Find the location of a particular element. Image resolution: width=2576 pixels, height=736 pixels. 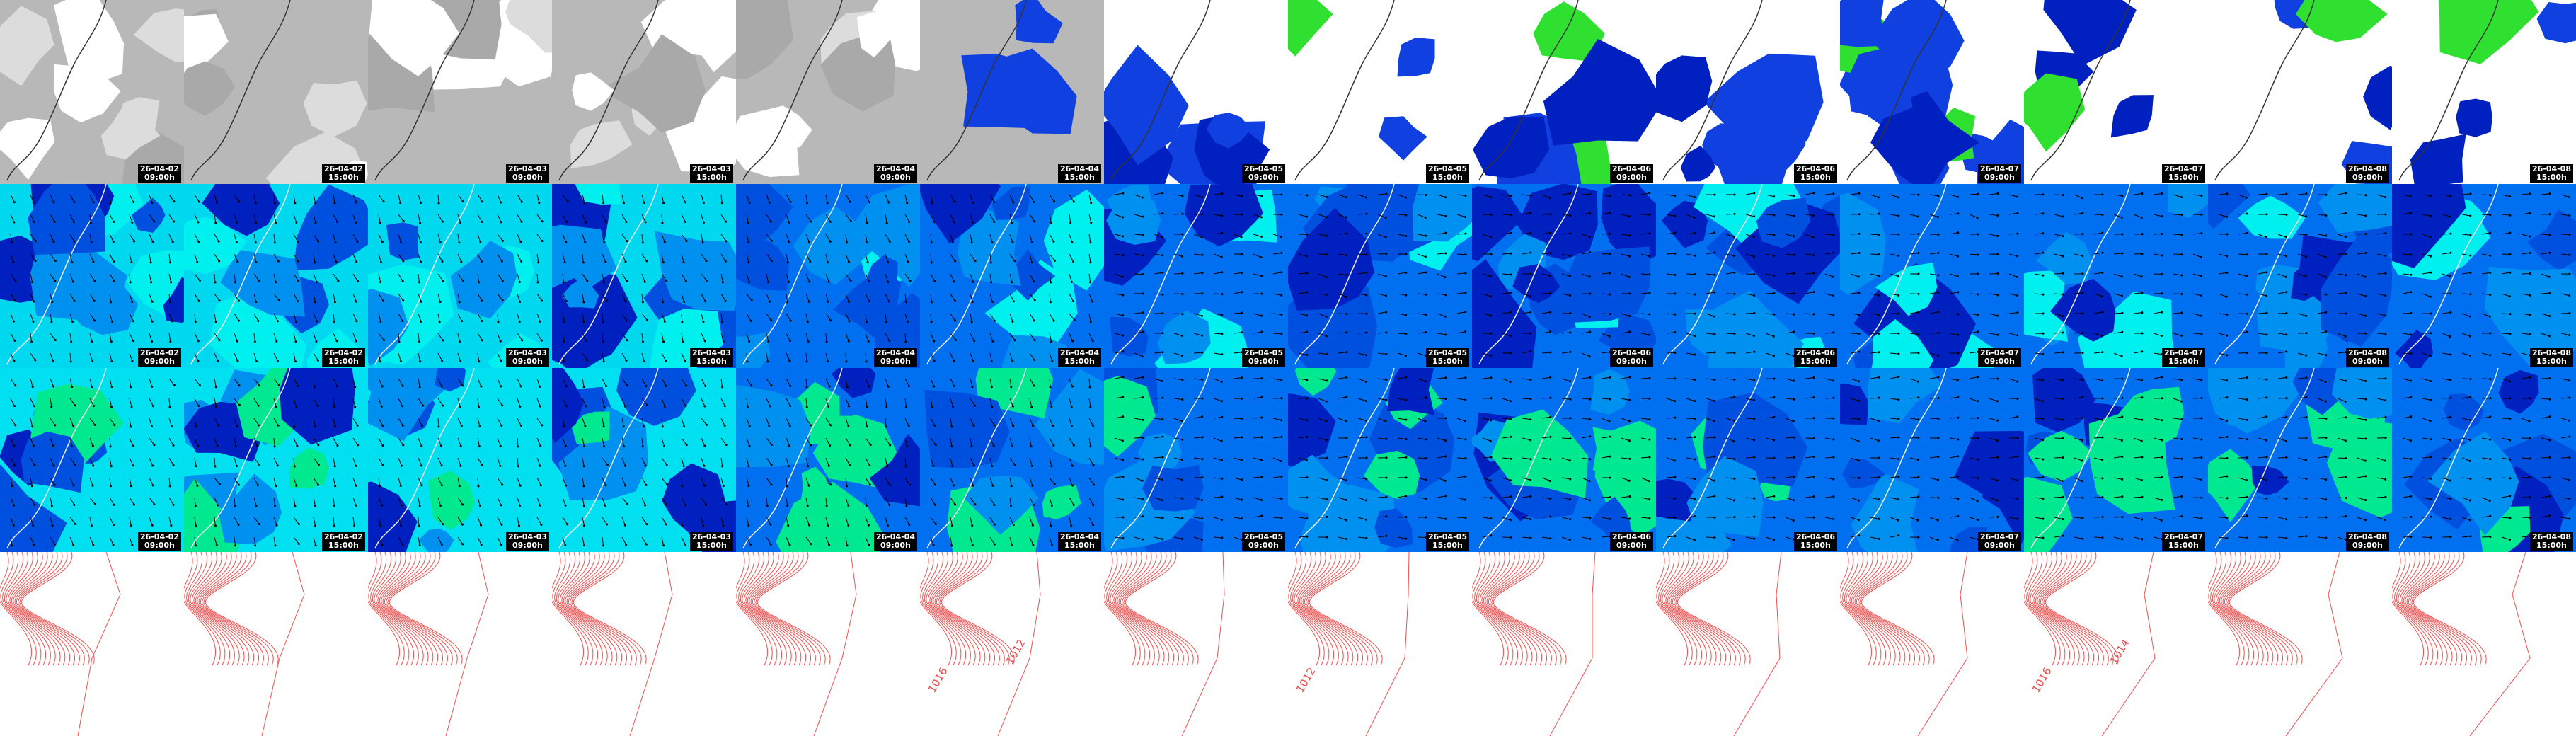

map-tile: 26-04-07 09:00h is located at coordinates (1932, 460).